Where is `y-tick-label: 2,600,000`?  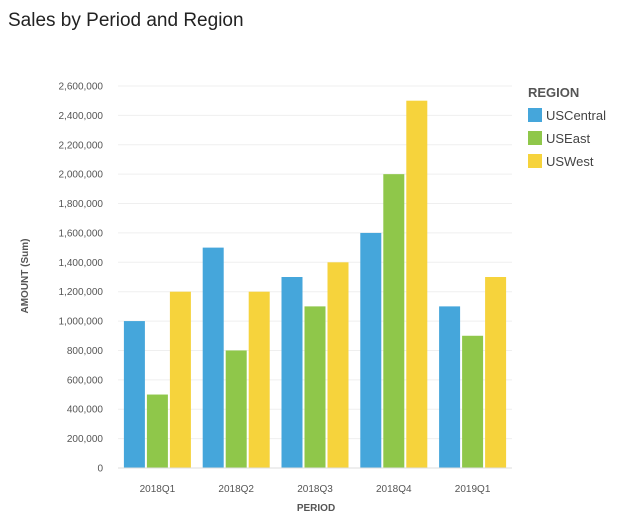 y-tick-label: 2,600,000 is located at coordinates (81, 87).